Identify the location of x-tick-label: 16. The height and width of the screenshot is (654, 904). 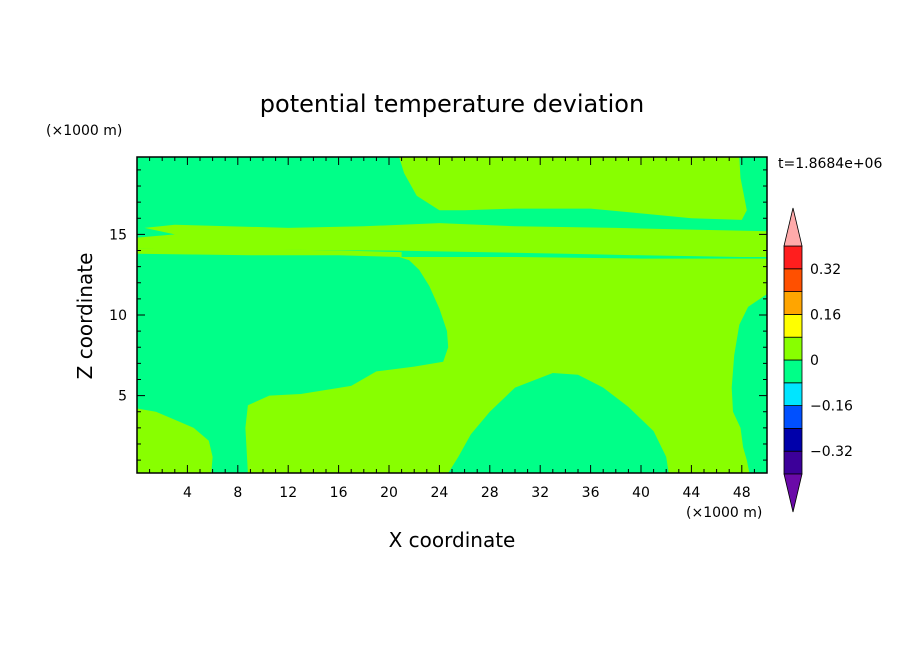
(339, 493).